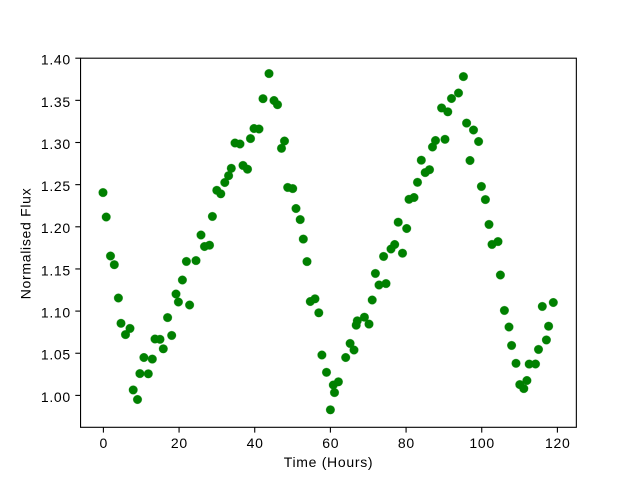  What do you see at coordinates (56, 144) in the screenshot?
I see `svg-text: 1.30` at bounding box center [56, 144].